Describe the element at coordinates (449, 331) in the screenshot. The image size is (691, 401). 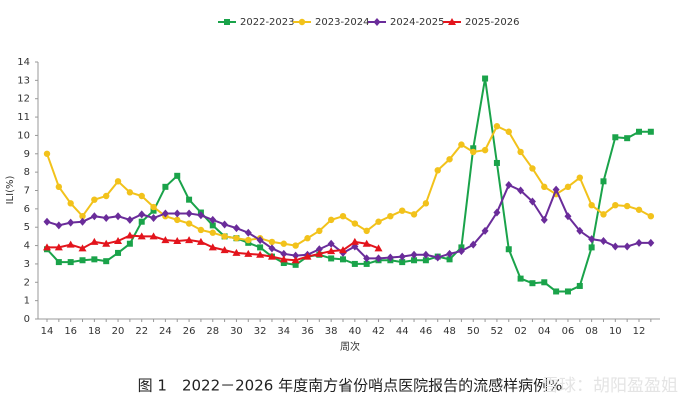
I see `x-tick-label: 48` at that location.